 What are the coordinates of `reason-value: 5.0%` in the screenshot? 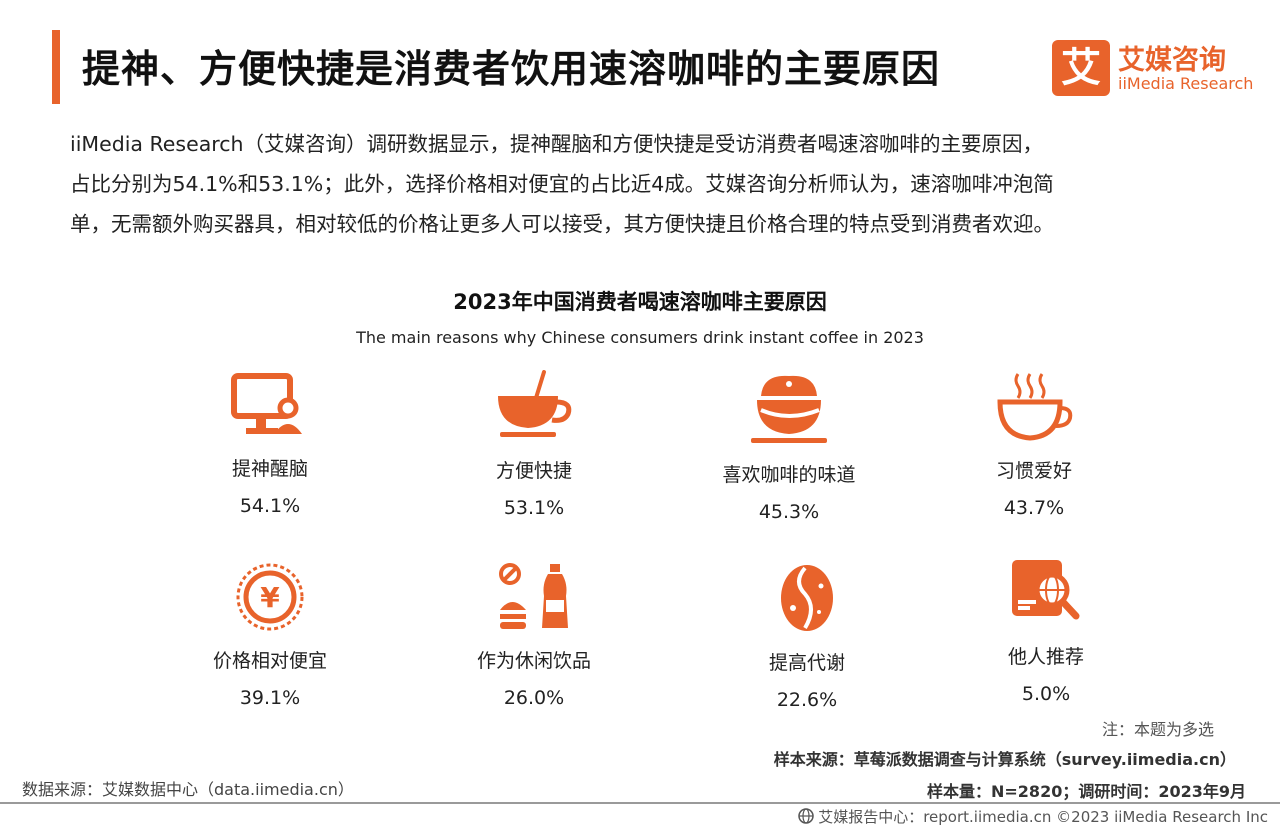 It's located at (1046, 694).